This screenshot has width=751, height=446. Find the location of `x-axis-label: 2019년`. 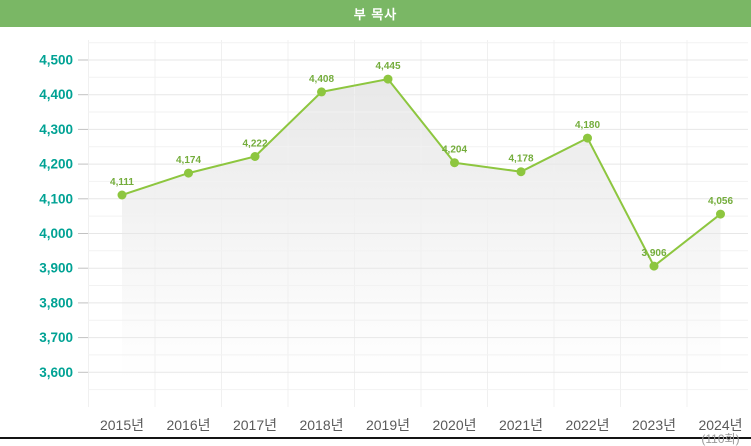

x-axis-label: 2019년 is located at coordinates (388, 425).